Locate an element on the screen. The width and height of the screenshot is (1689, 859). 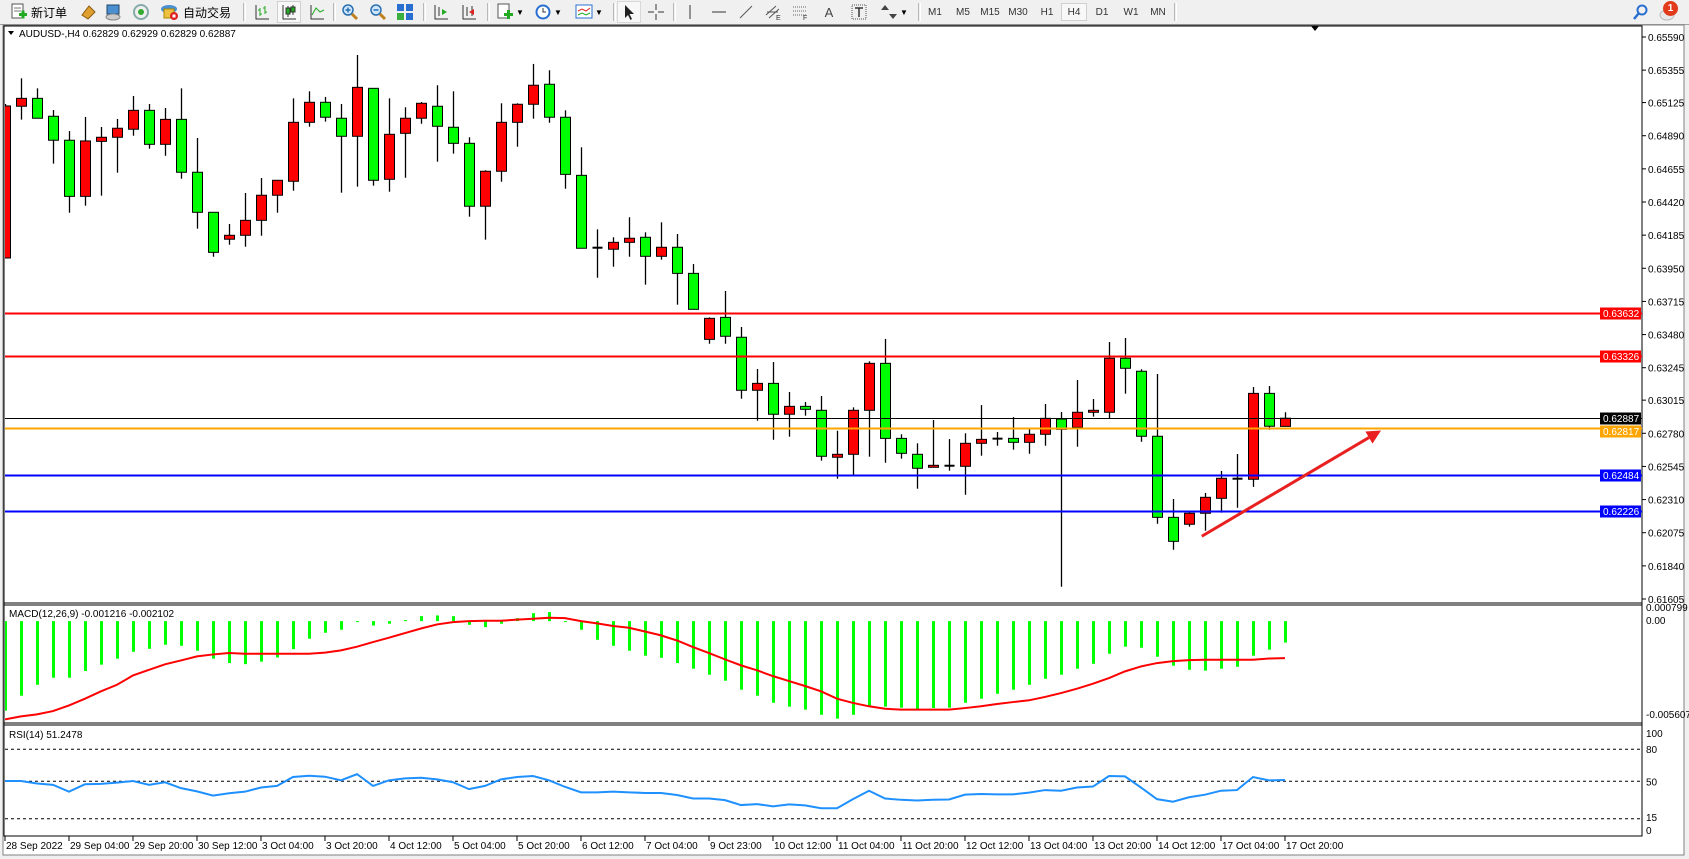
candlestick-icon is located at coordinates (289, 12).